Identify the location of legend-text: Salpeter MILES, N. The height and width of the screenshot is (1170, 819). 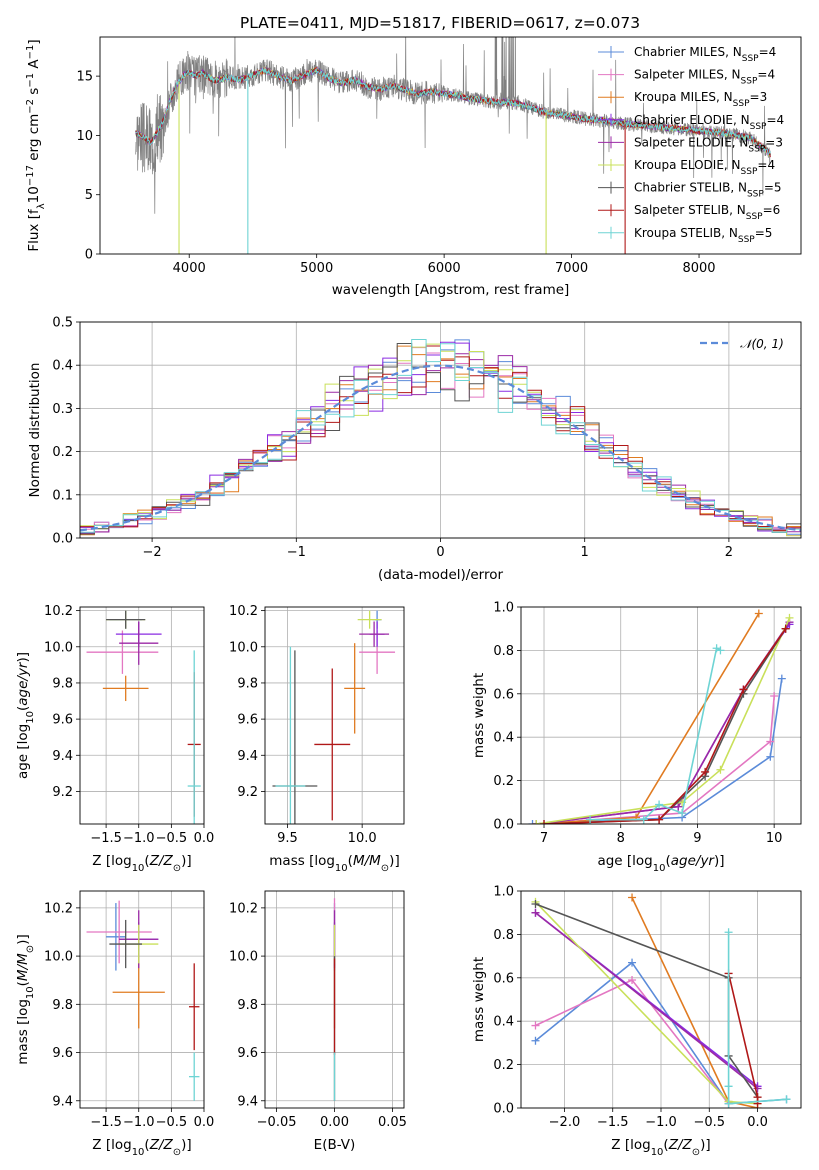
(687, 75).